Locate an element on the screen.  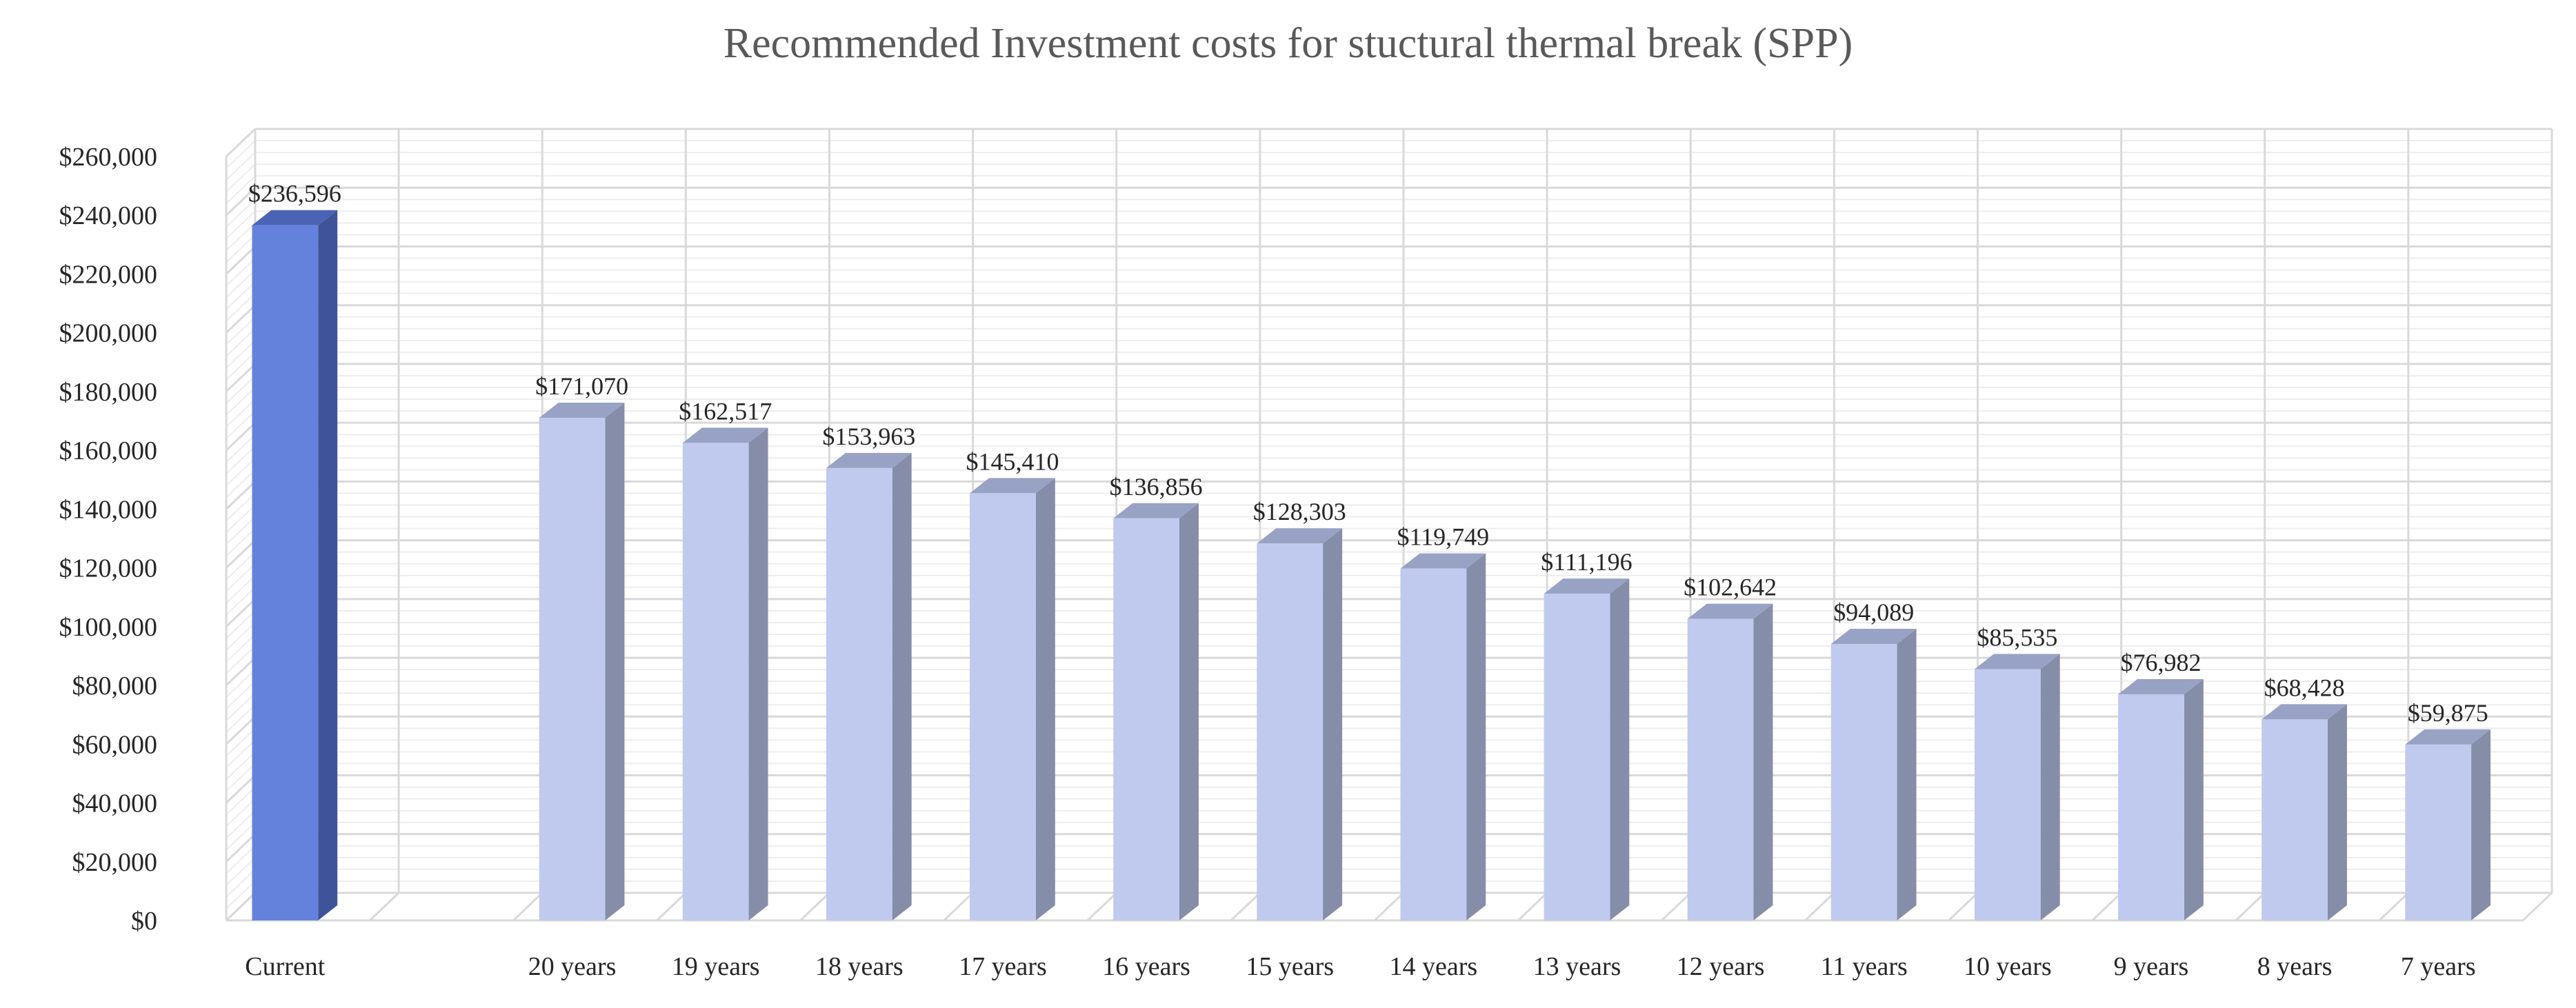
data-label: $171,070 is located at coordinates (581, 386).